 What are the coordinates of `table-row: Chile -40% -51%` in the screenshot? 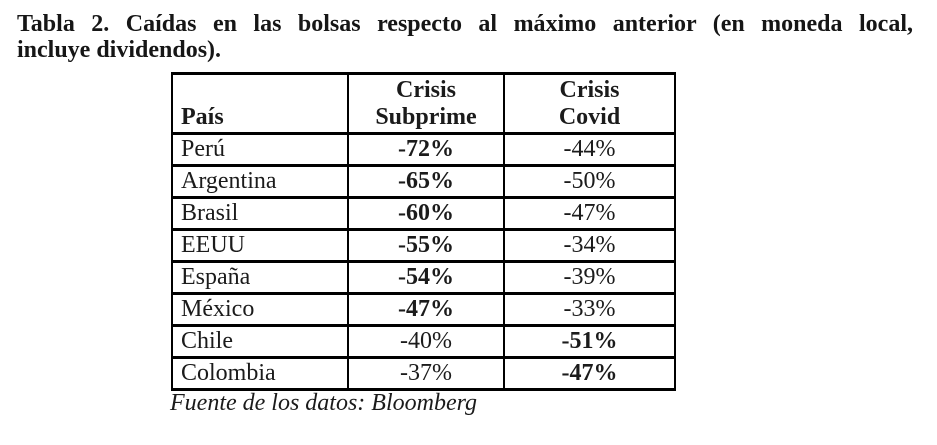 It's located at (423, 341).